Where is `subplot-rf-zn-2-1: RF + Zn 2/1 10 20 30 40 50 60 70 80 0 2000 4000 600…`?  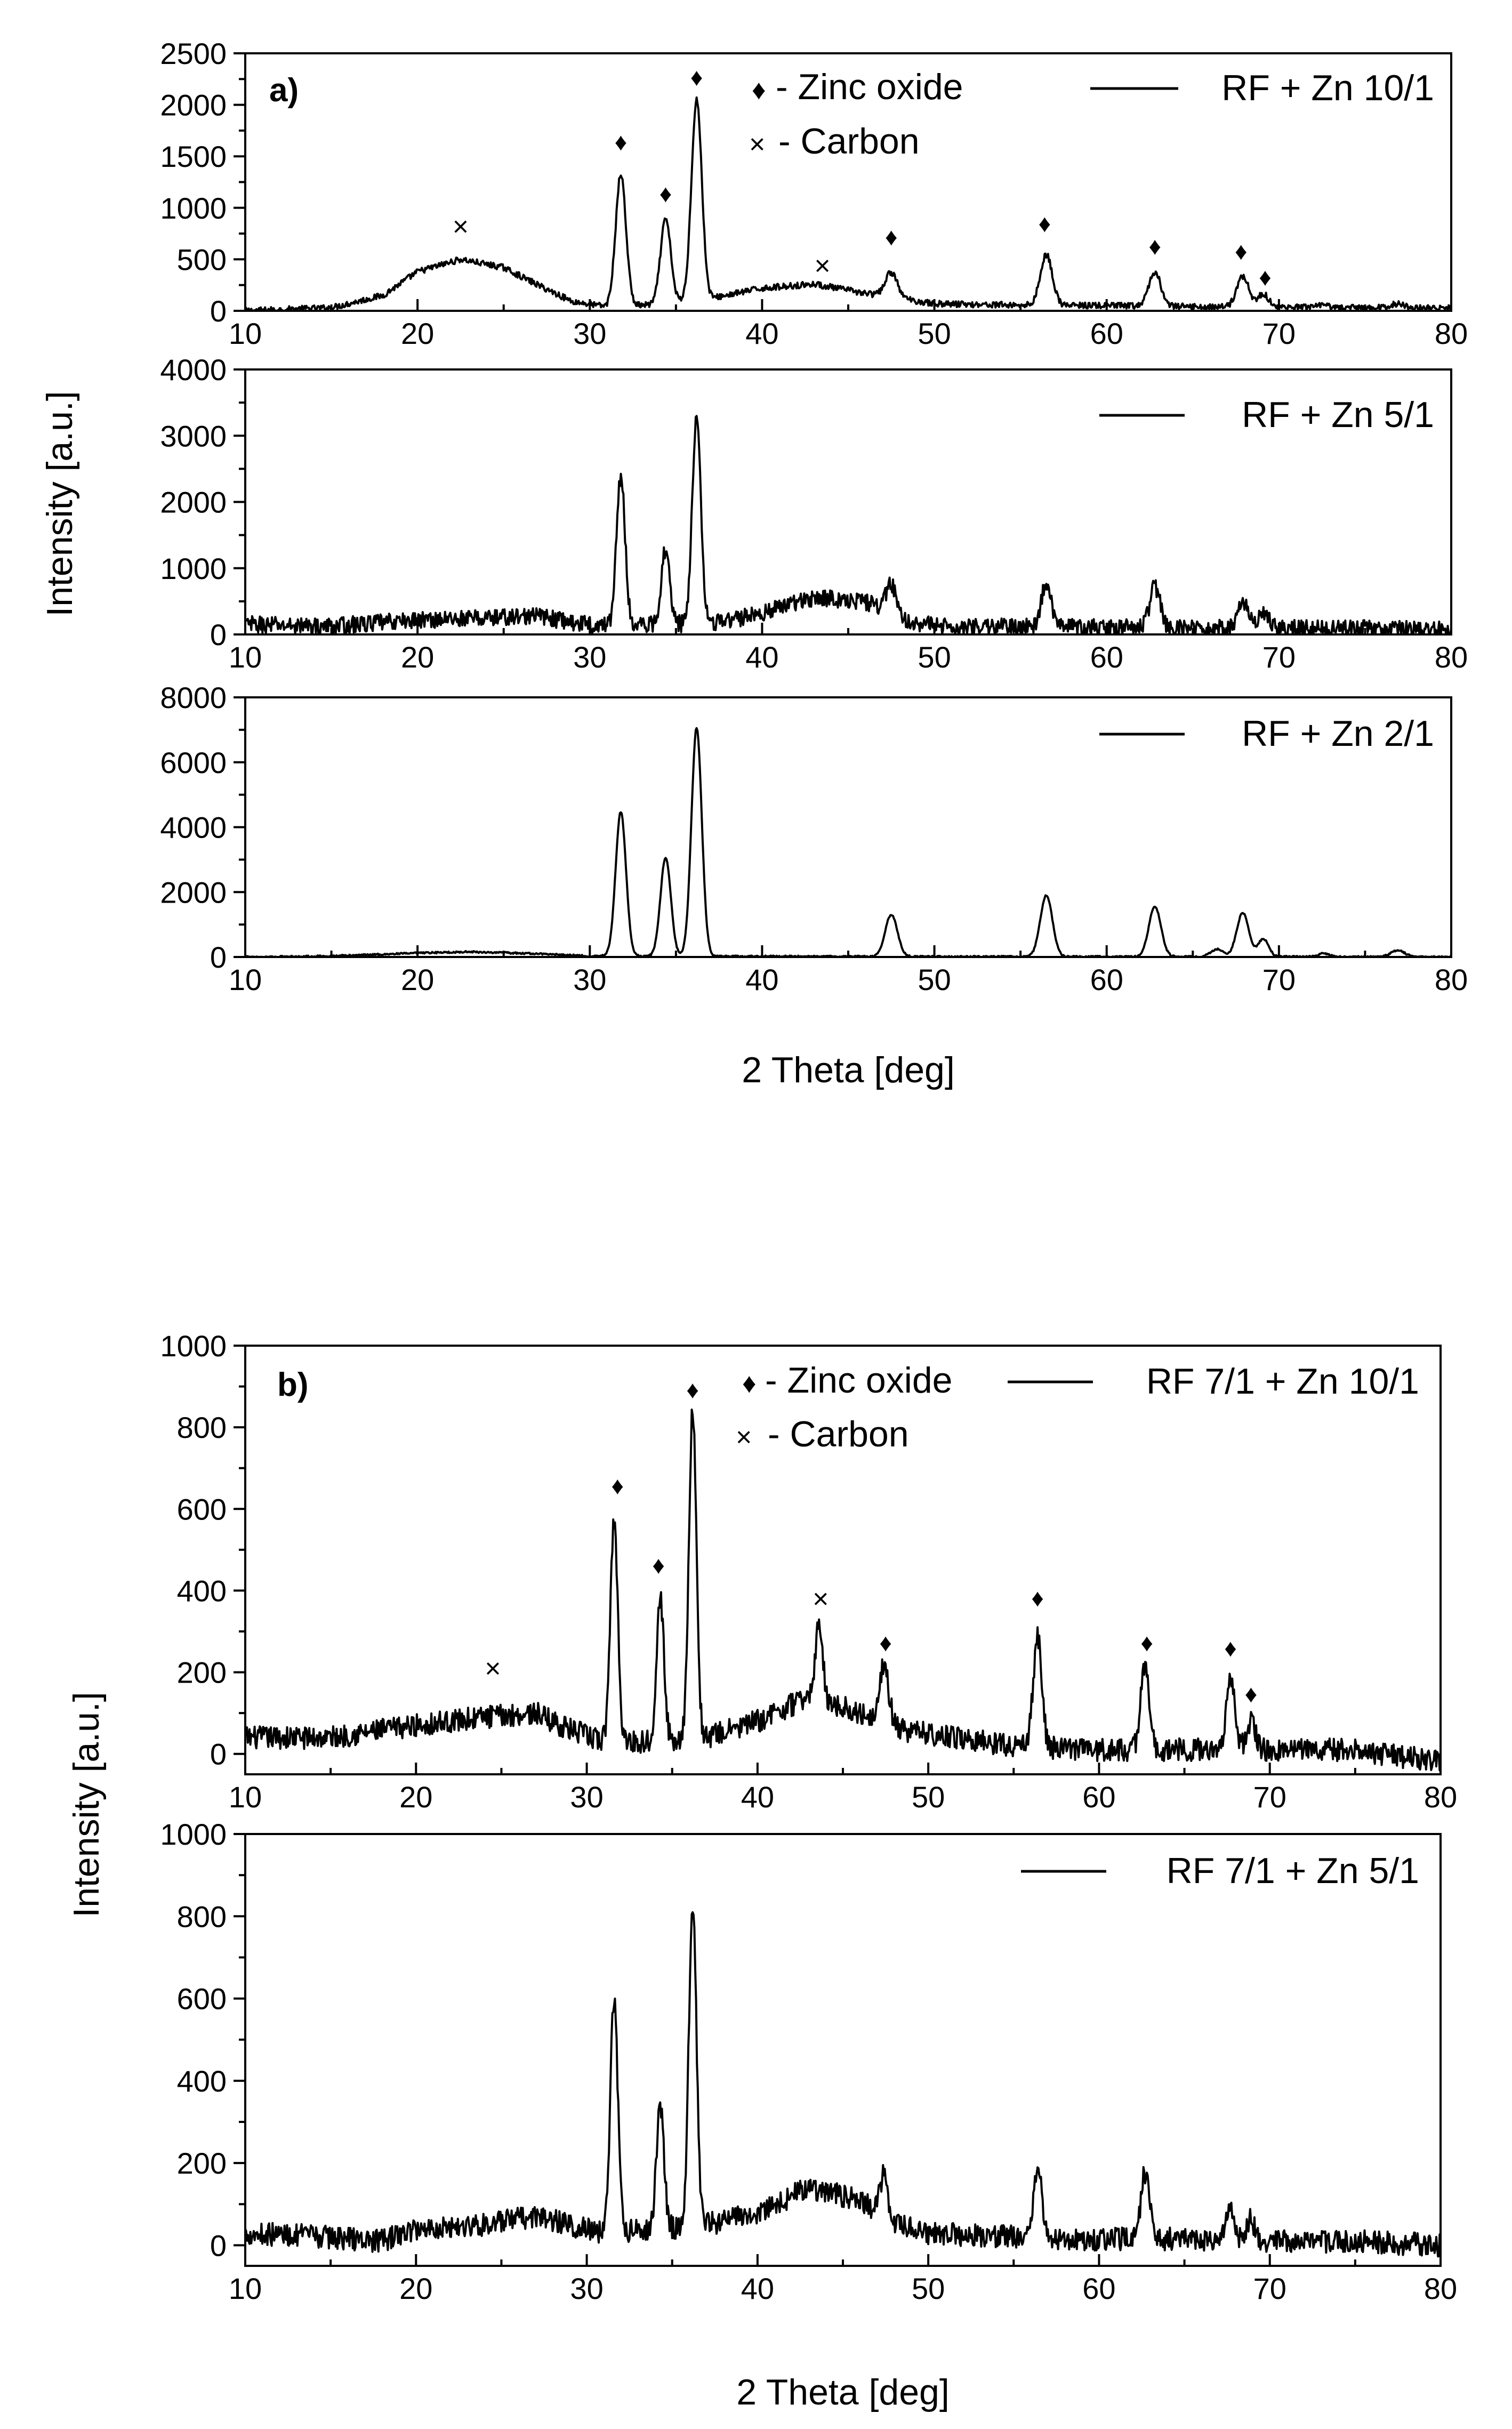
subplot-rf-zn-2-1: RF + Zn 2/1 10 20 30 40 50 60 70 80 0 2000 4000 600… is located at coordinates (814, 838).